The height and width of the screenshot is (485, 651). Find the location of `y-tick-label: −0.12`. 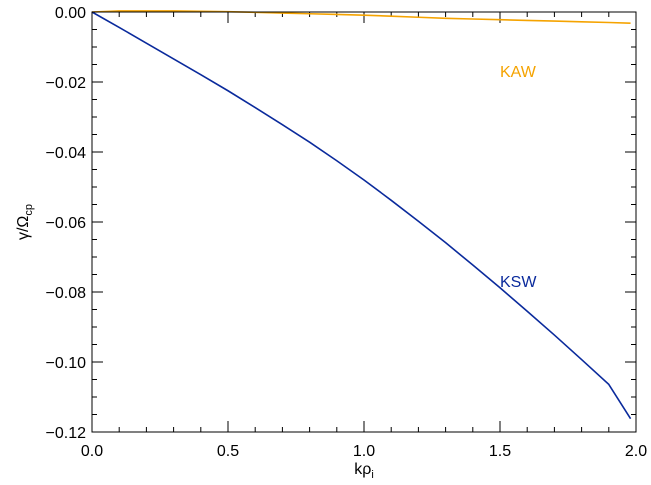

y-tick-label: −0.12 is located at coordinates (66, 433).